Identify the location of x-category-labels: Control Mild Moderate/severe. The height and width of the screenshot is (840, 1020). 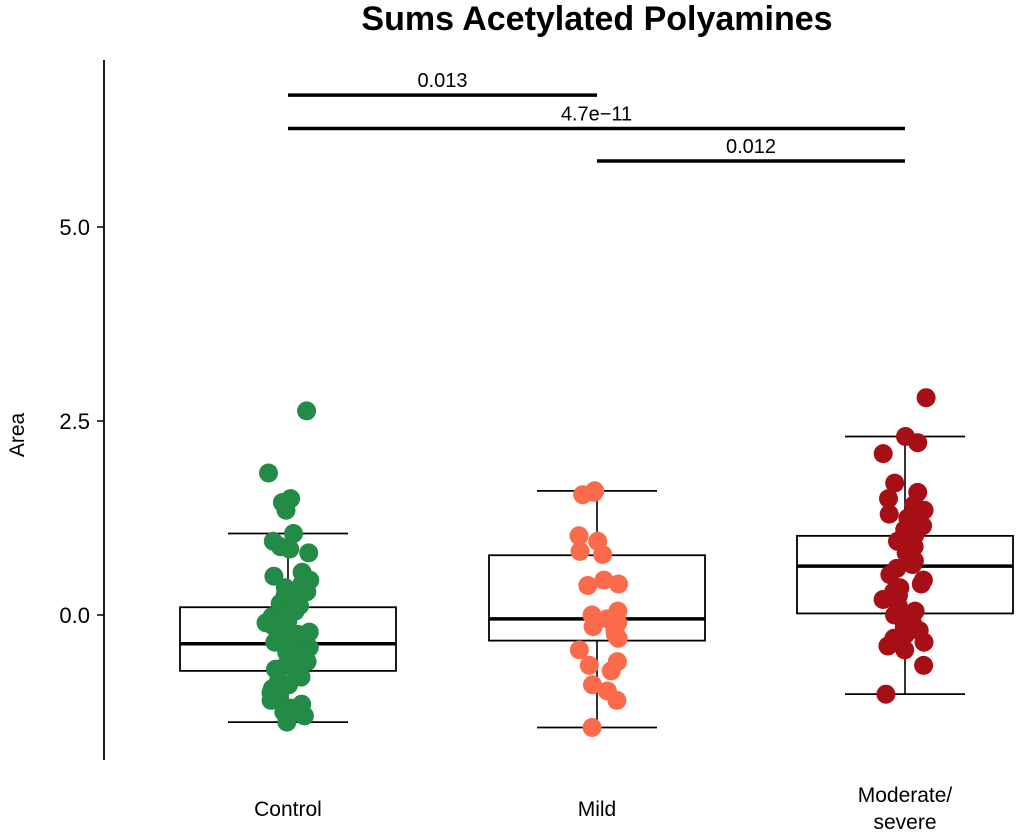
(603, 809).